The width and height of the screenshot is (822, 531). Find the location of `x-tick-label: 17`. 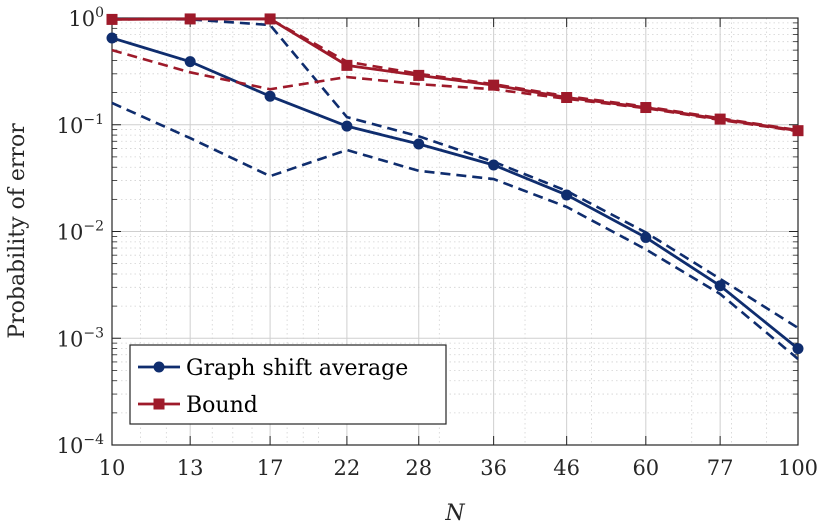

x-tick-label: 17 is located at coordinates (270, 468).